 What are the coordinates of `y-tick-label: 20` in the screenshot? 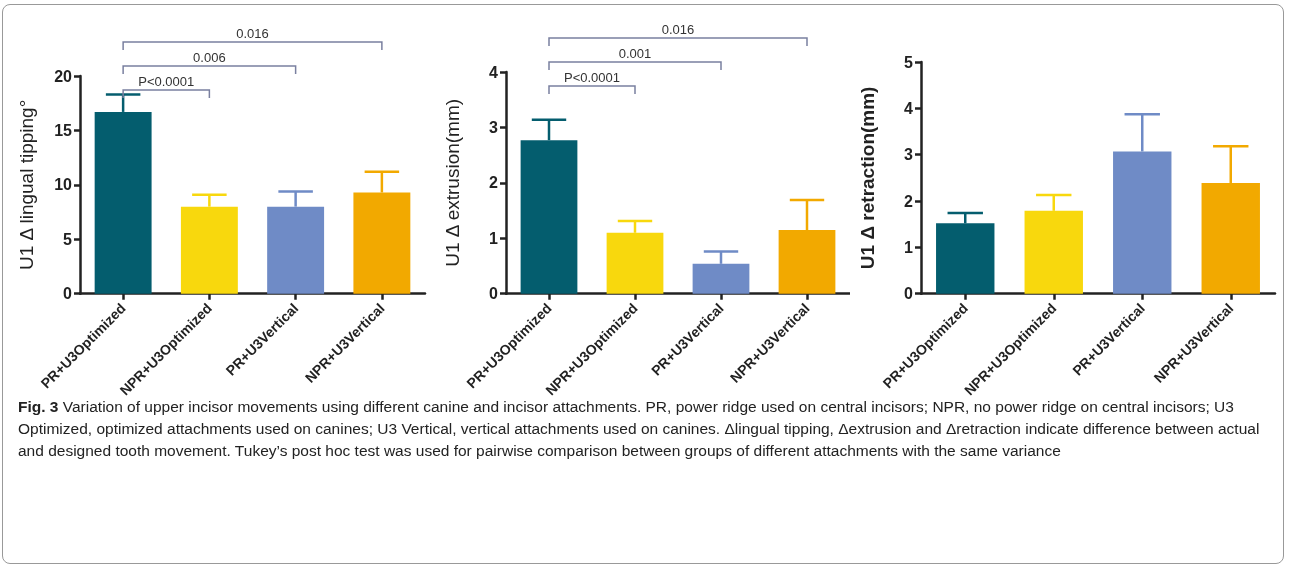 It's located at (63, 76).